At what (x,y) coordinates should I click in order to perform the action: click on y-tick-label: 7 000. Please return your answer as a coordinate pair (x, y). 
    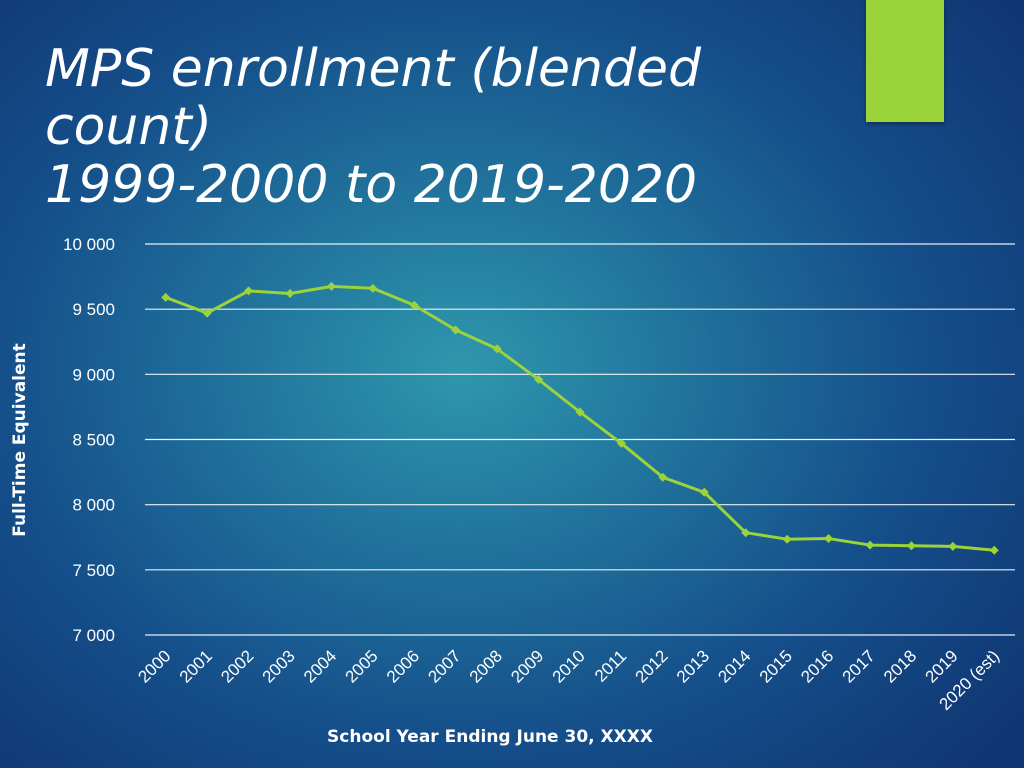
    Looking at the image, I should click on (93, 635).